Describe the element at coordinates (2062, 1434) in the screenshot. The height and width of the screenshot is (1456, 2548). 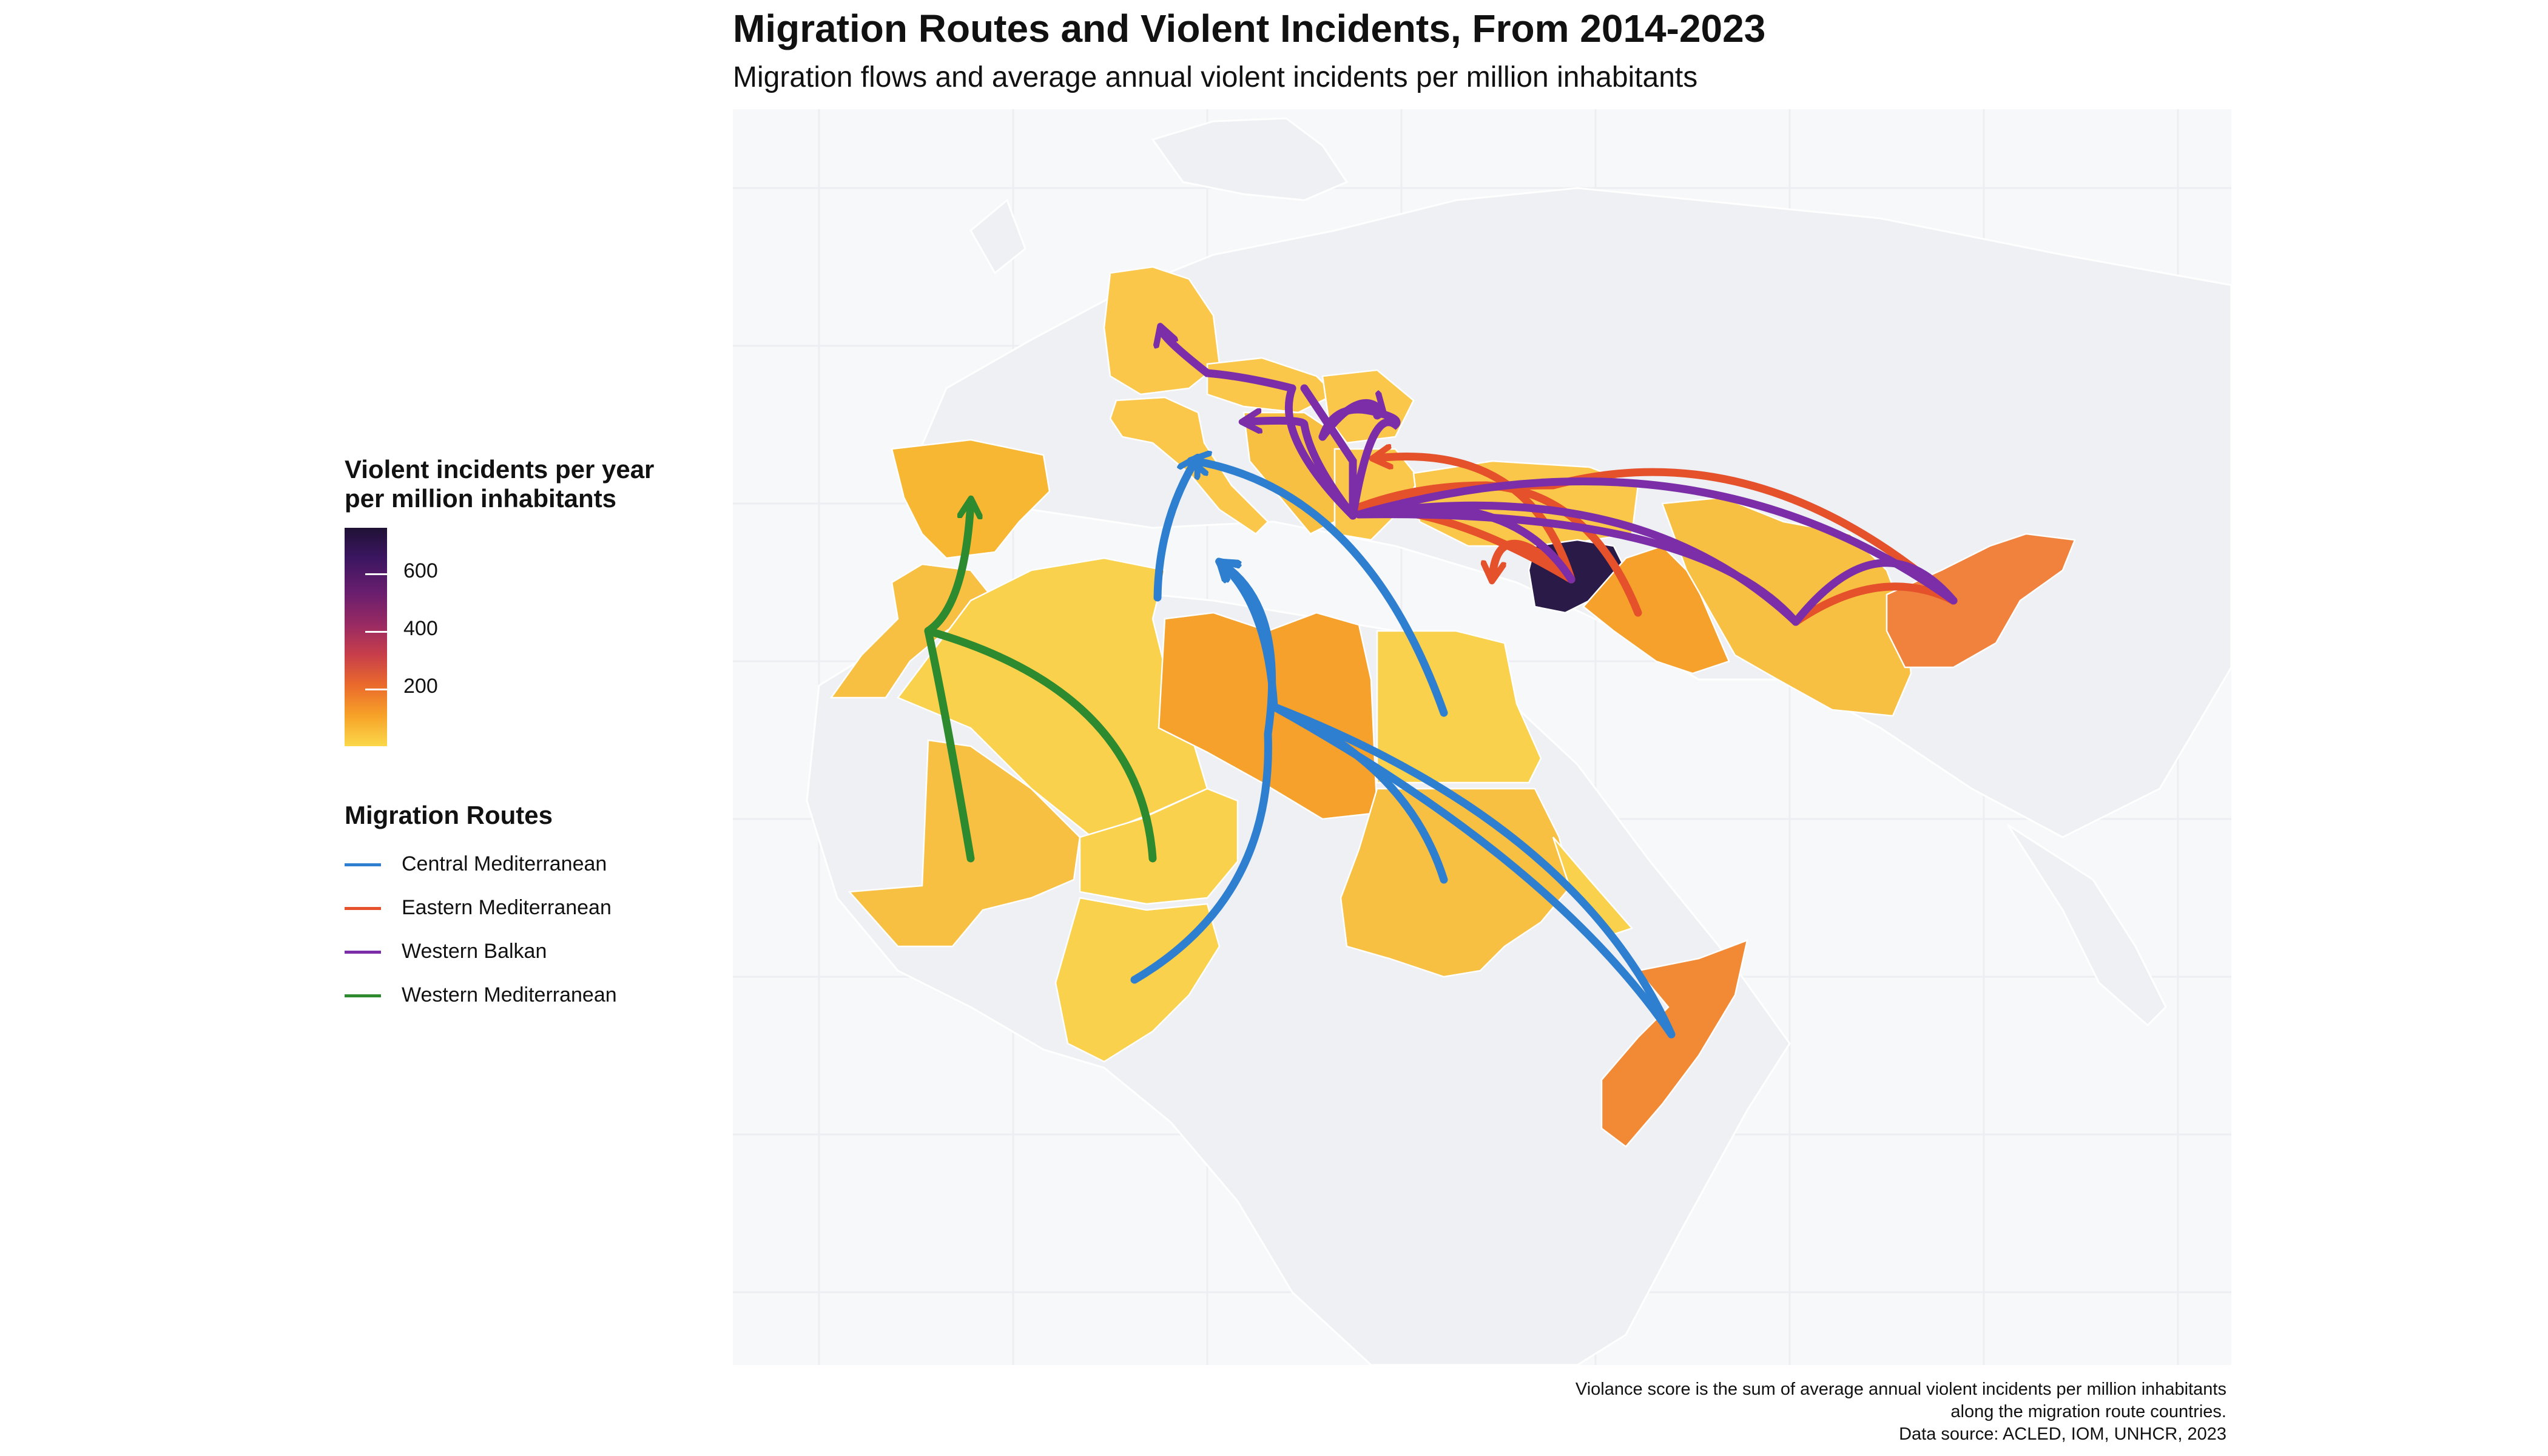
I see `caption-line3: Data source: ACLED, IOM, UNHCR, 2023` at that location.